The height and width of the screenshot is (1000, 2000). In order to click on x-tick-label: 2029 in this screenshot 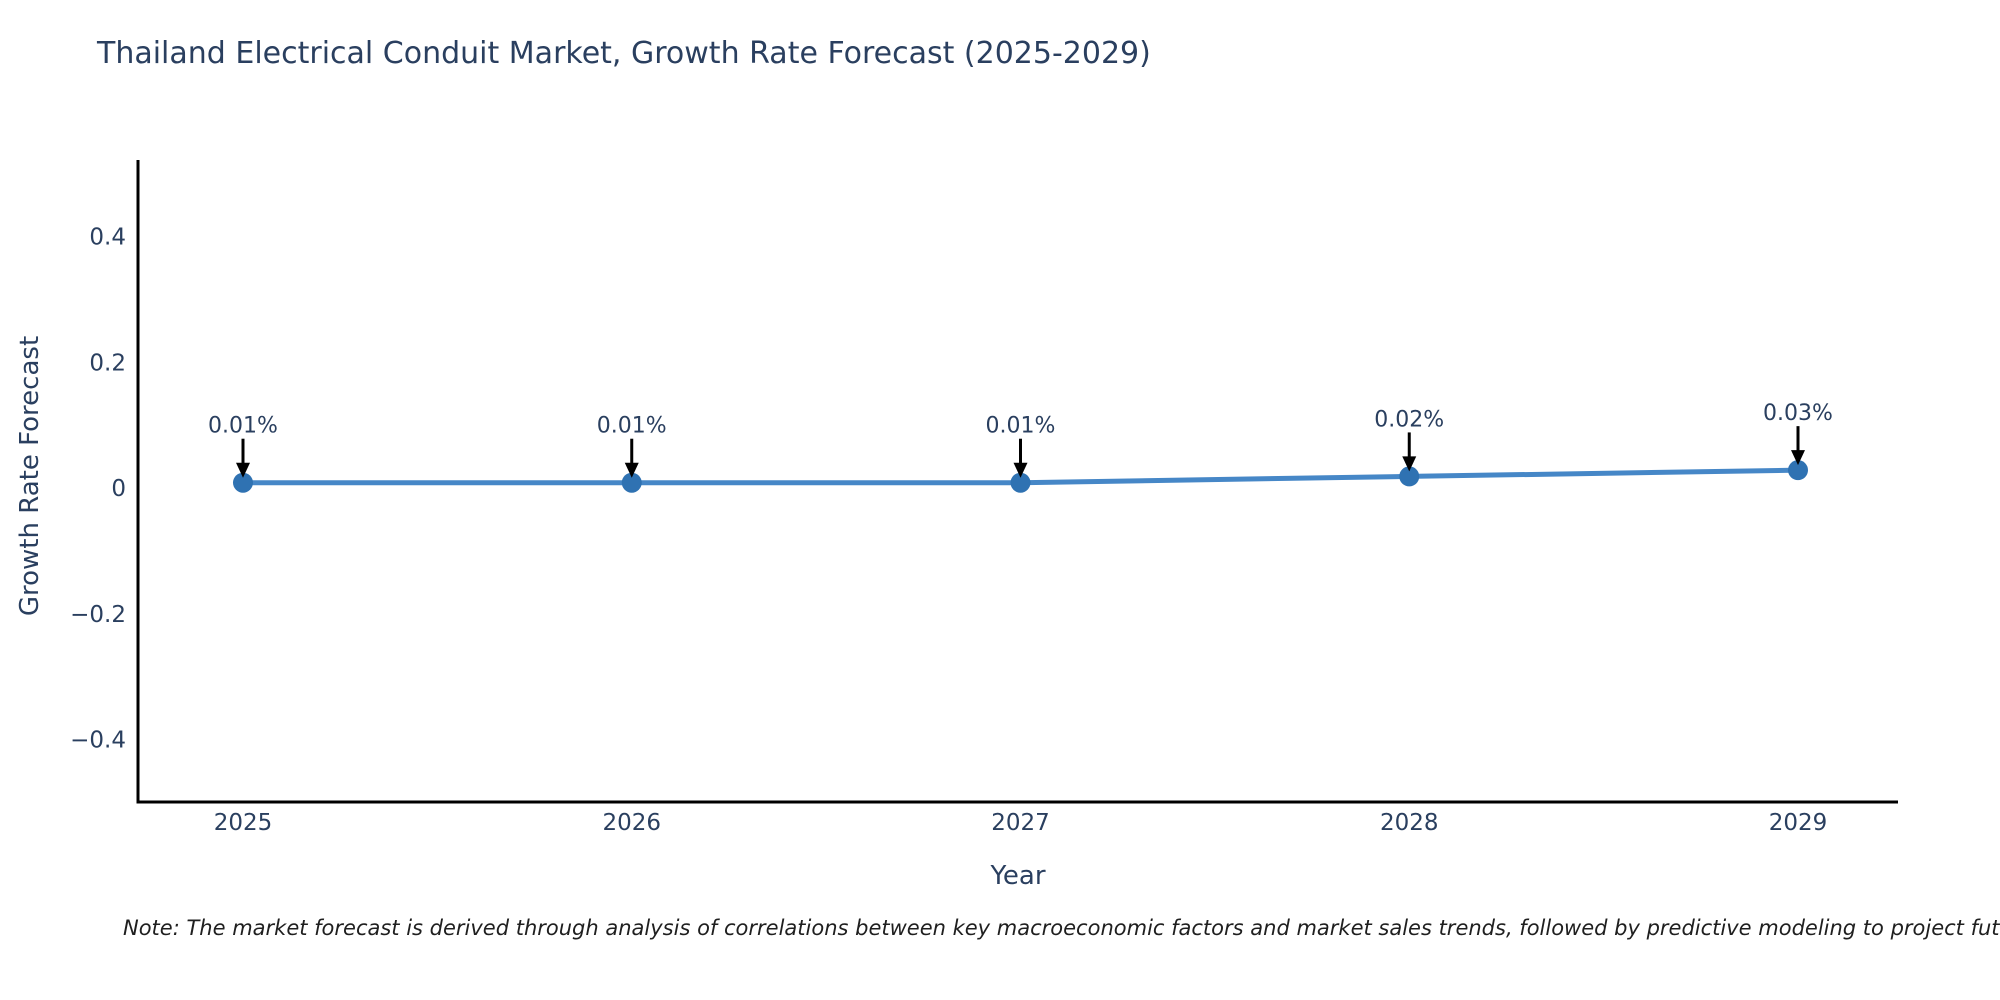, I will do `click(1798, 823)`.